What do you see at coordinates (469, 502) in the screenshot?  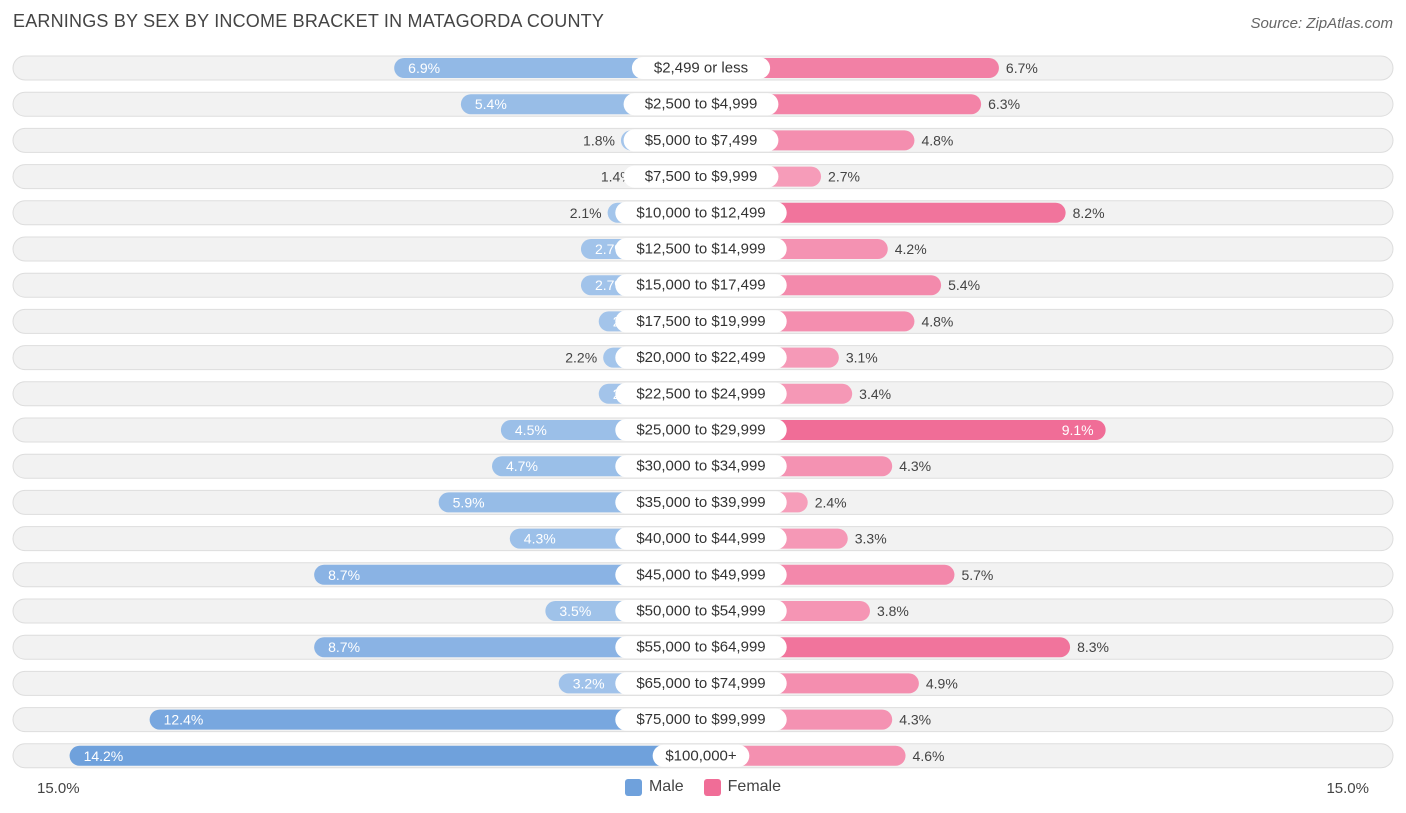 I see `value-label-male: 5.9%` at bounding box center [469, 502].